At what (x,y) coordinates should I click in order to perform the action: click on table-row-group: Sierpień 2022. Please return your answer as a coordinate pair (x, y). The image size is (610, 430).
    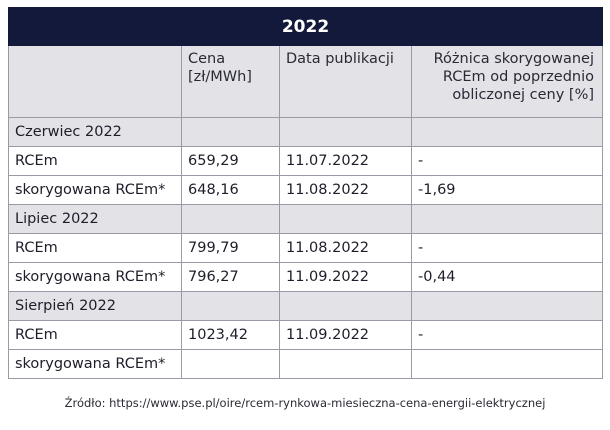
    Looking at the image, I should click on (306, 306).